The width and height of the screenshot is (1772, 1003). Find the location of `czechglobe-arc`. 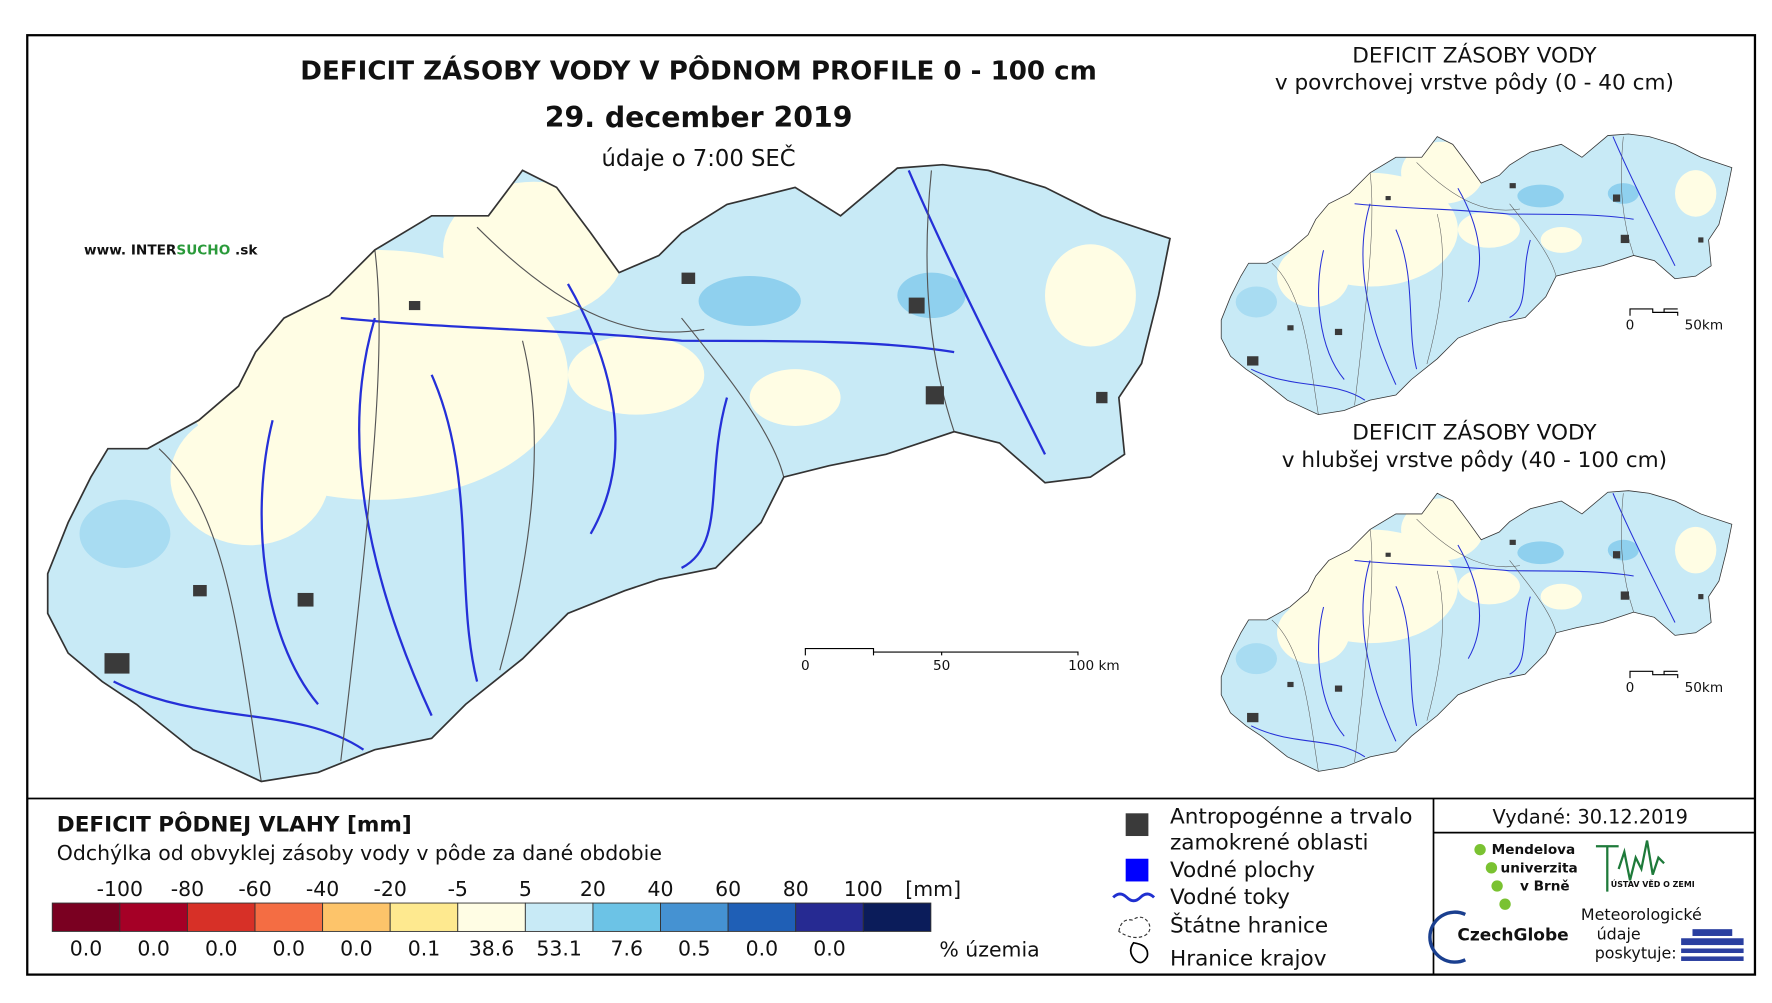

czechglobe-arc is located at coordinates (1447, 937).